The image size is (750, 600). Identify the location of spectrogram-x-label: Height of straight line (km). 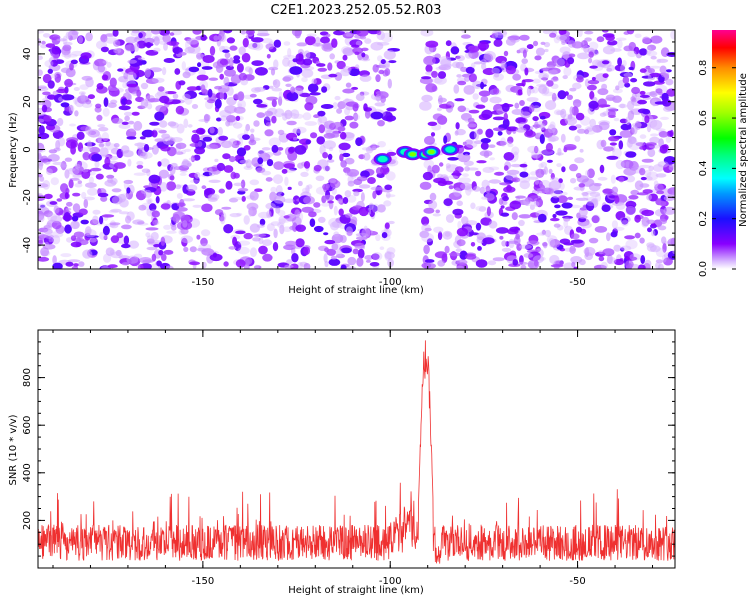
(356, 290).